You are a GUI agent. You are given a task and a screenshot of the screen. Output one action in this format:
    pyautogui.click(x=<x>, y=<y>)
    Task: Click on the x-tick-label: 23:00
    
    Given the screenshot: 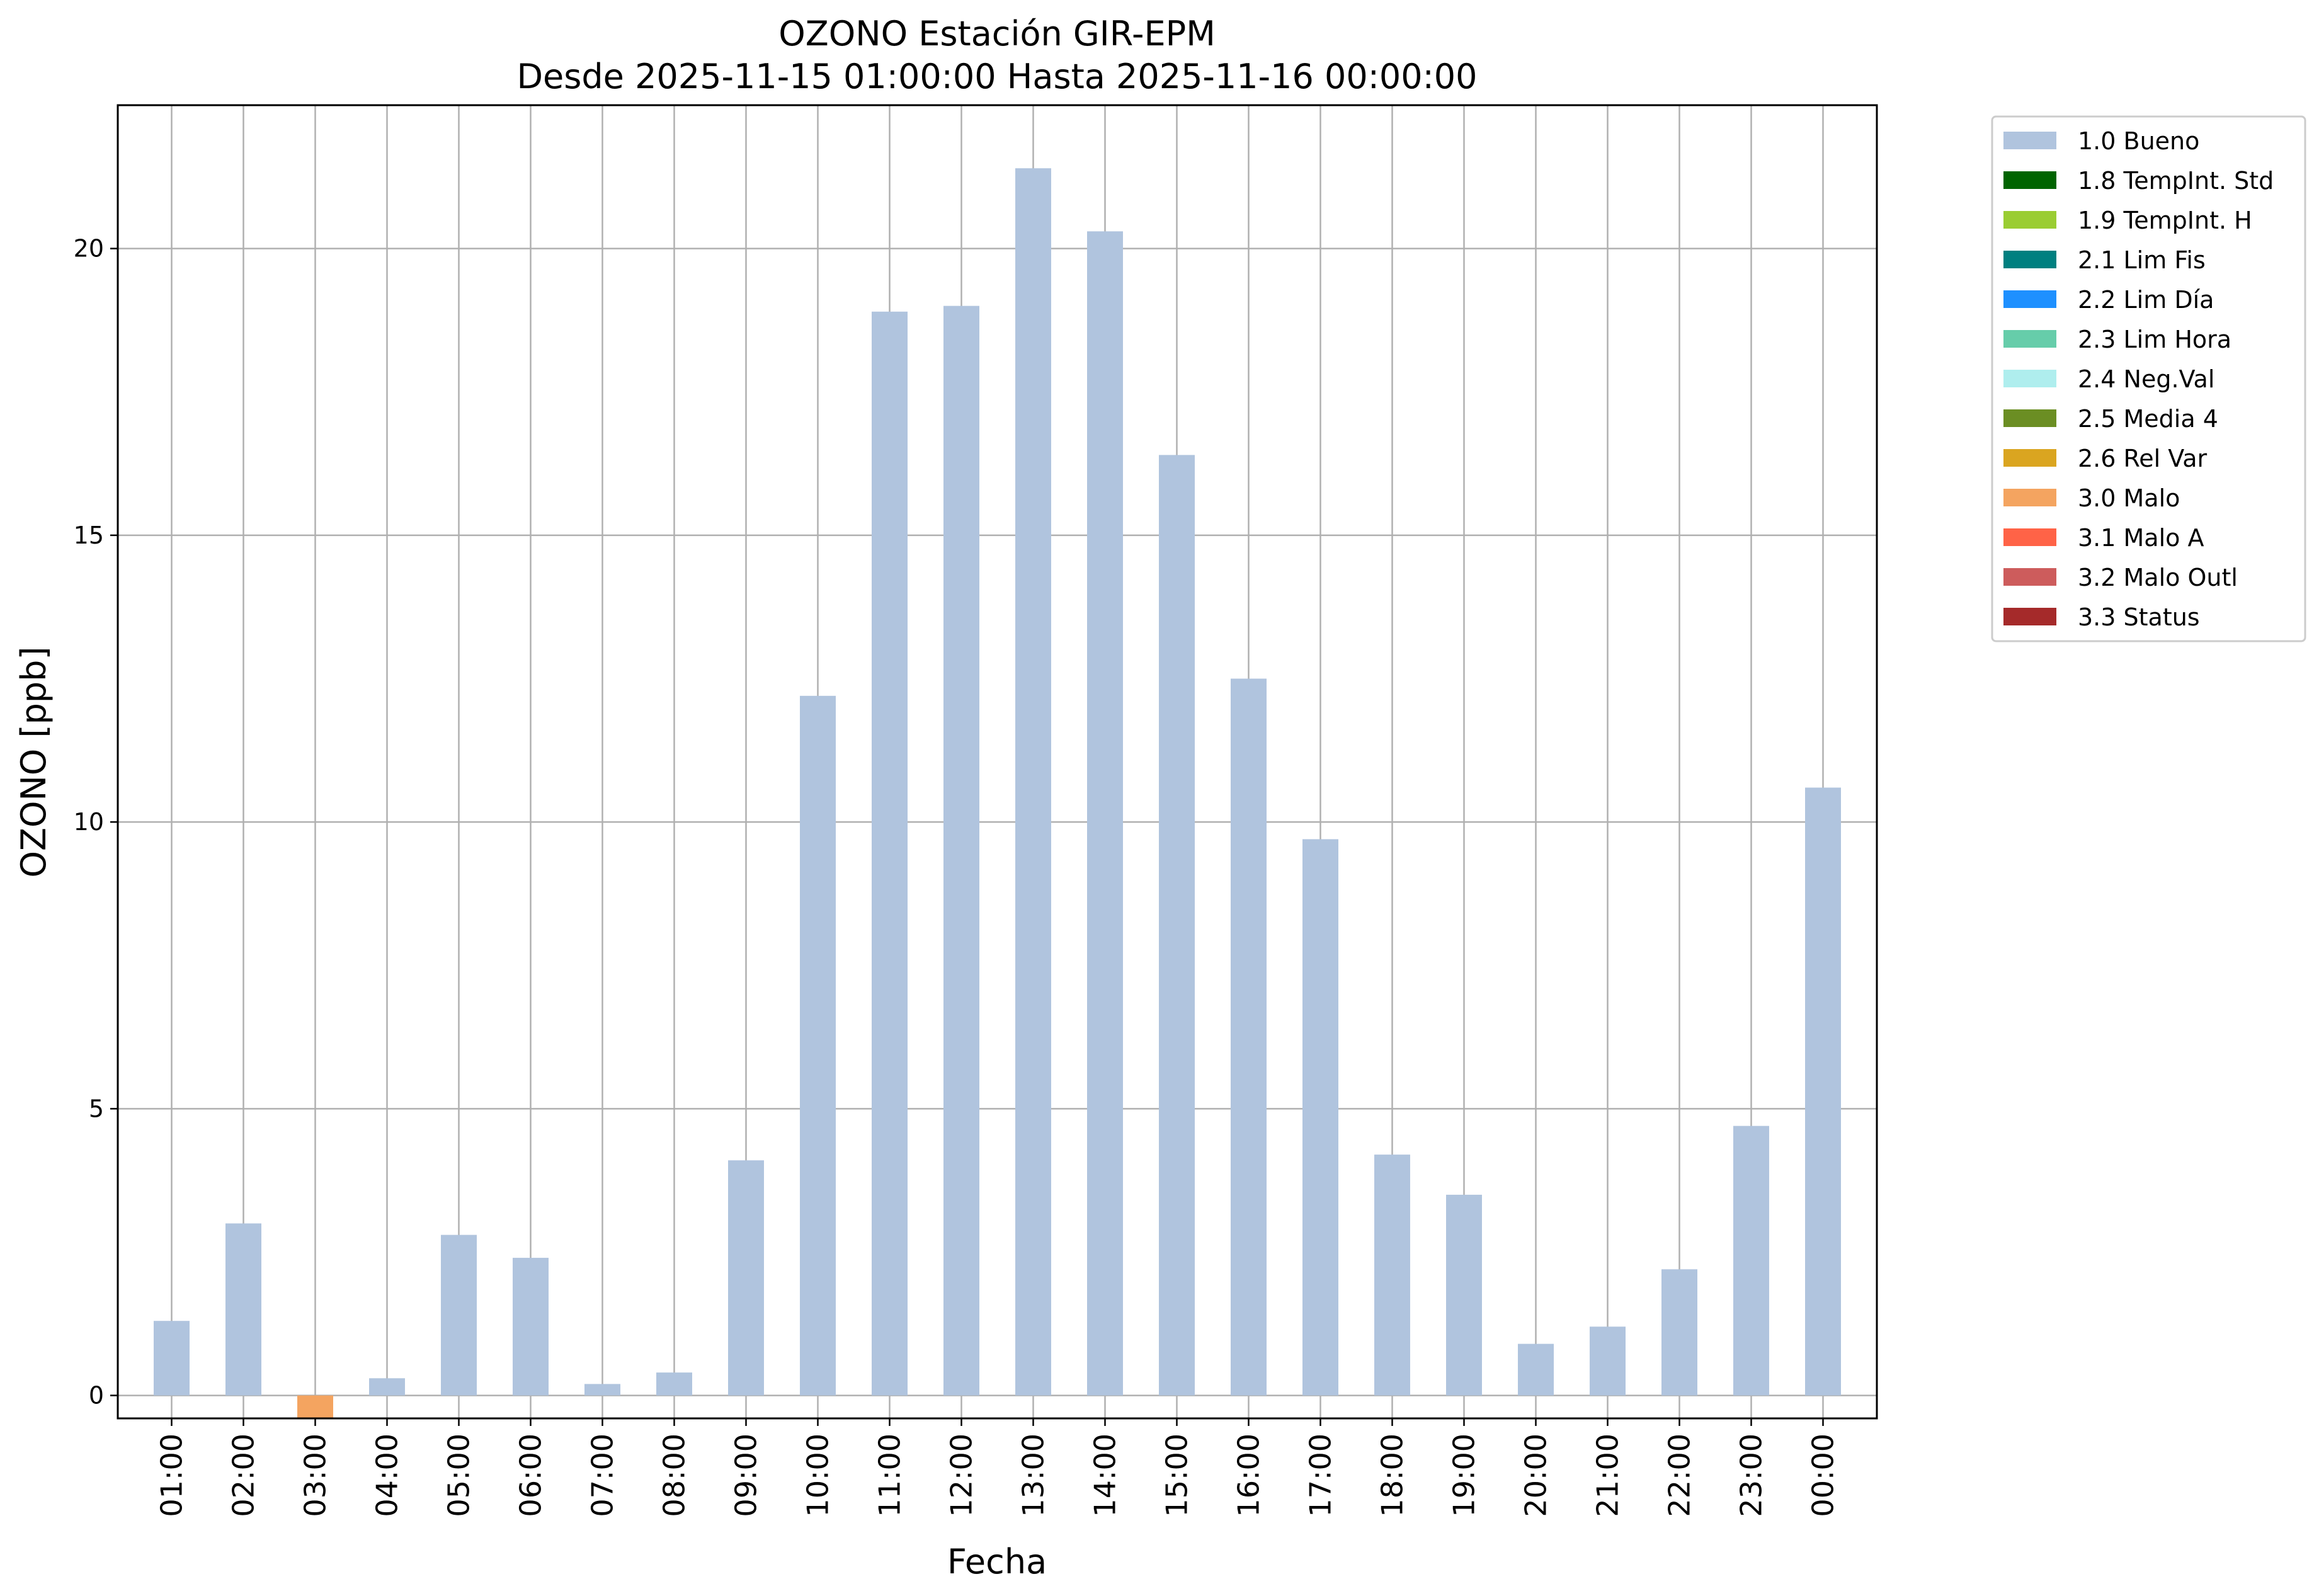 What is the action you would take?
    pyautogui.click(x=1752, y=1475)
    